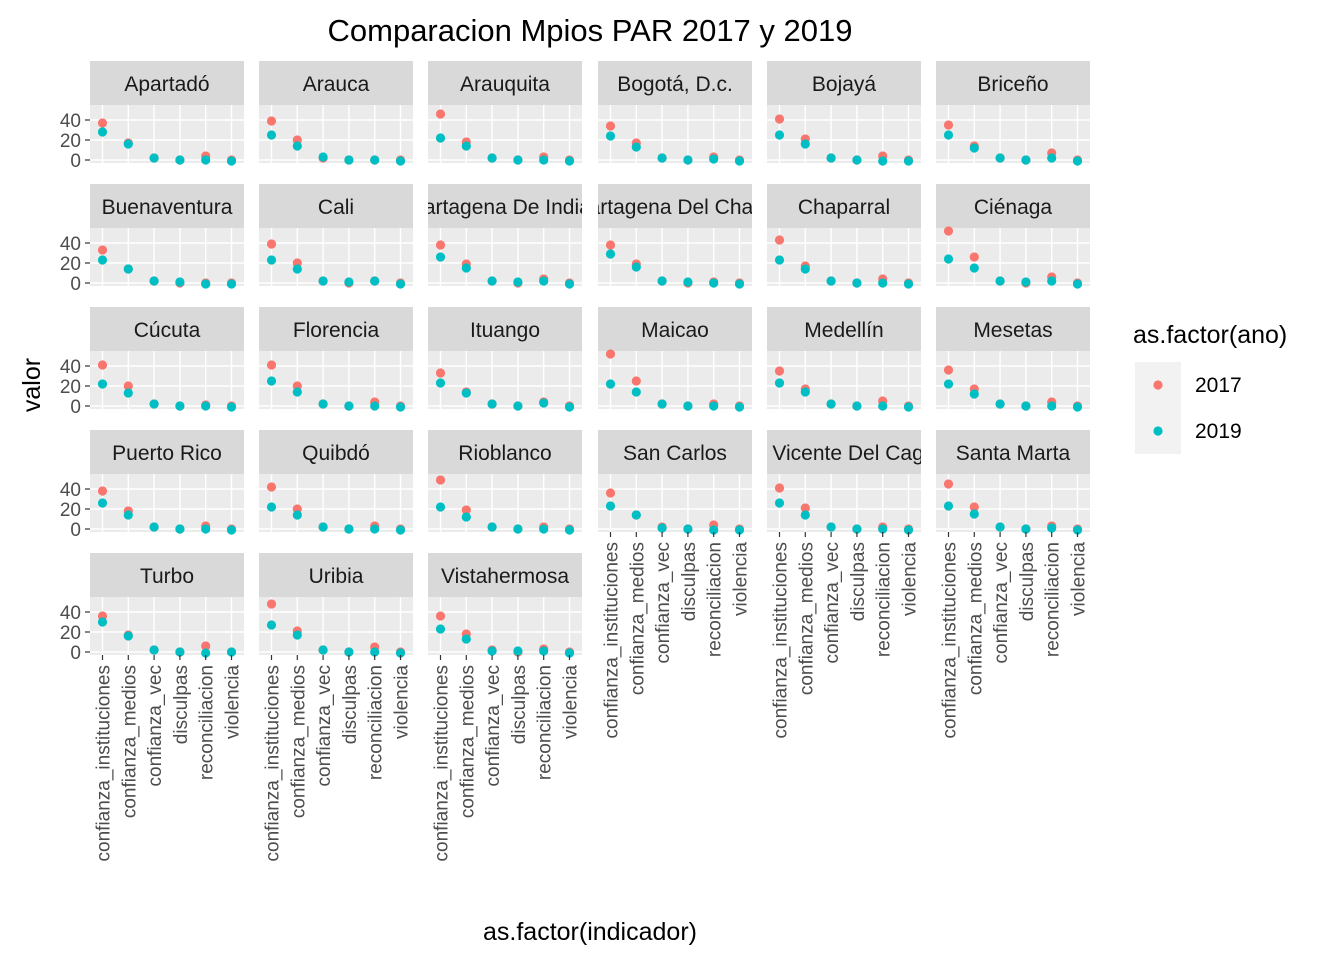  Describe the element at coordinates (505, 330) in the screenshot. I see `facet-label: Ituango` at that location.